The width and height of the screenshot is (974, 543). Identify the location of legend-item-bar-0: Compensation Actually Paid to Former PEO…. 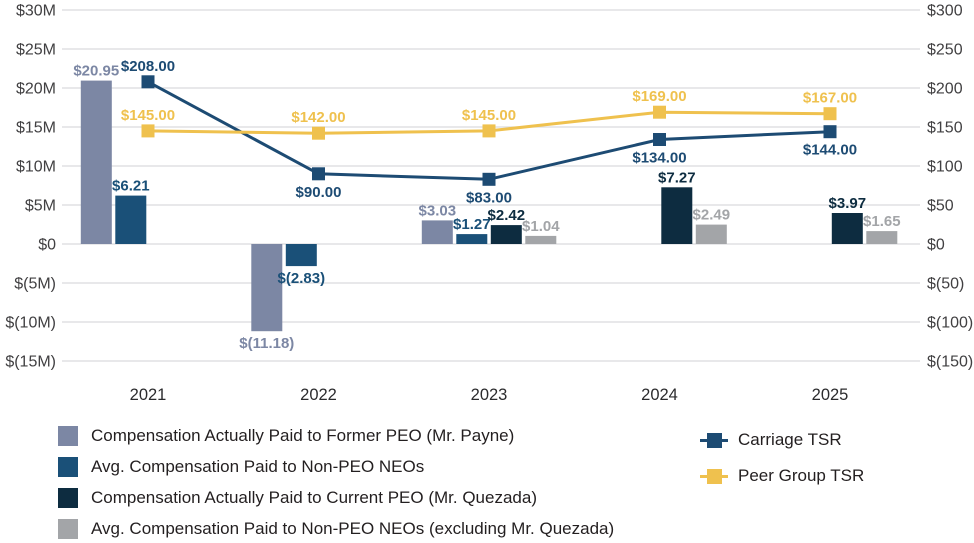
(336, 436).